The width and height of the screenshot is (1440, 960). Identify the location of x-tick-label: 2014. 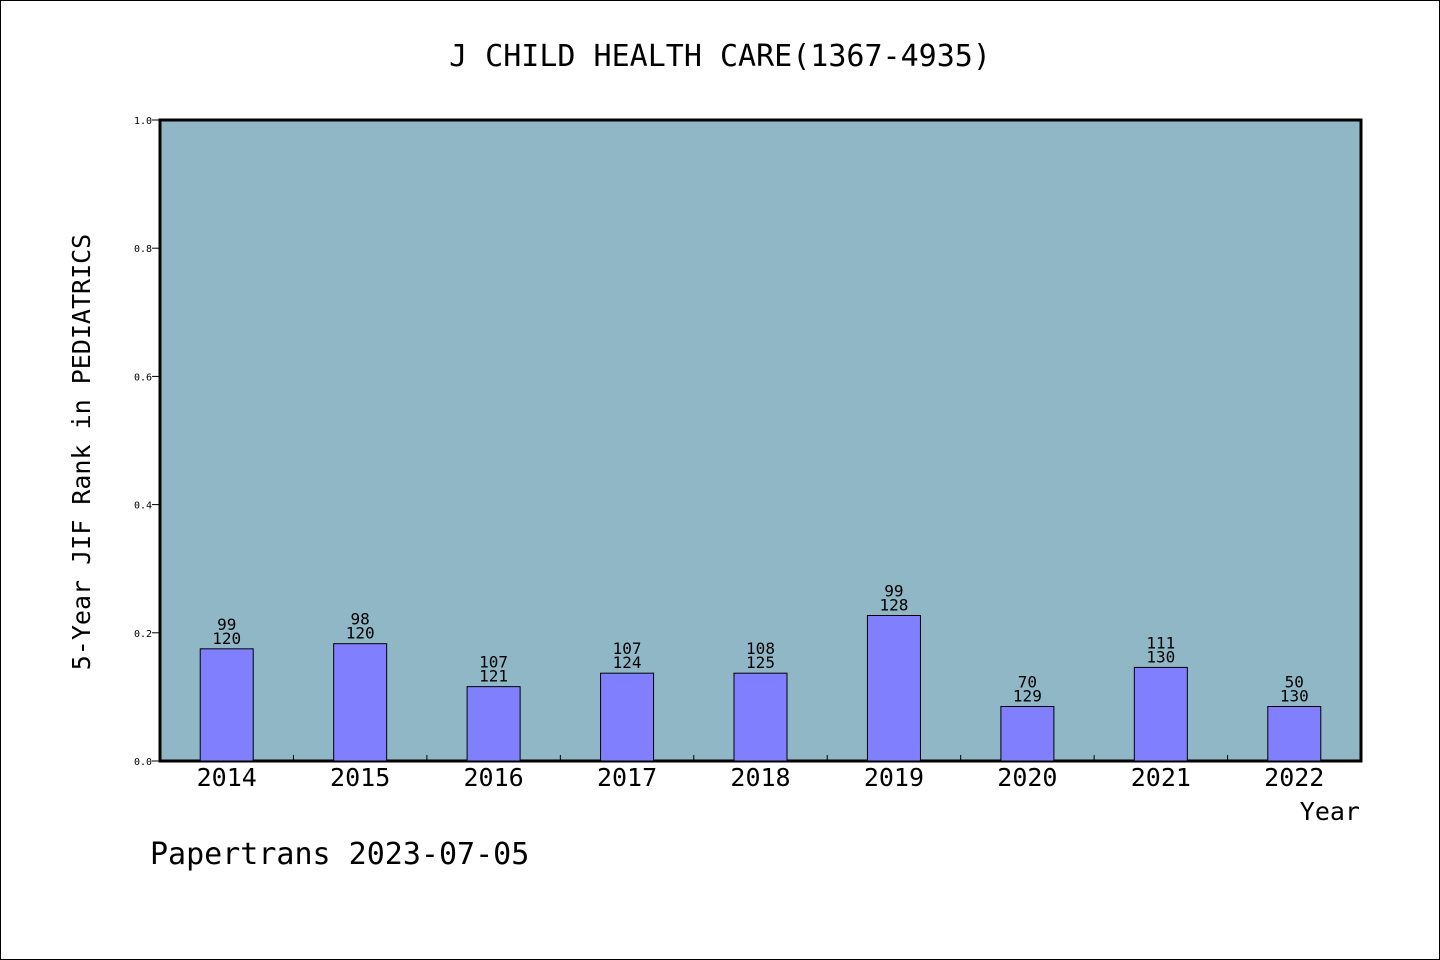
(227, 777).